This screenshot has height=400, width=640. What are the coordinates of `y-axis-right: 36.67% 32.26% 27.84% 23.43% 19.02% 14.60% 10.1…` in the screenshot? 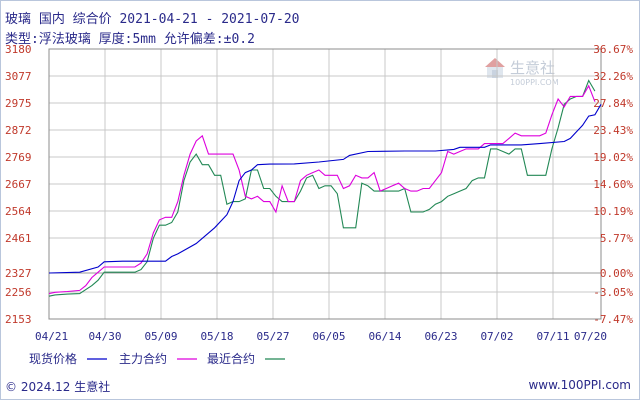 It's located at (613, 184).